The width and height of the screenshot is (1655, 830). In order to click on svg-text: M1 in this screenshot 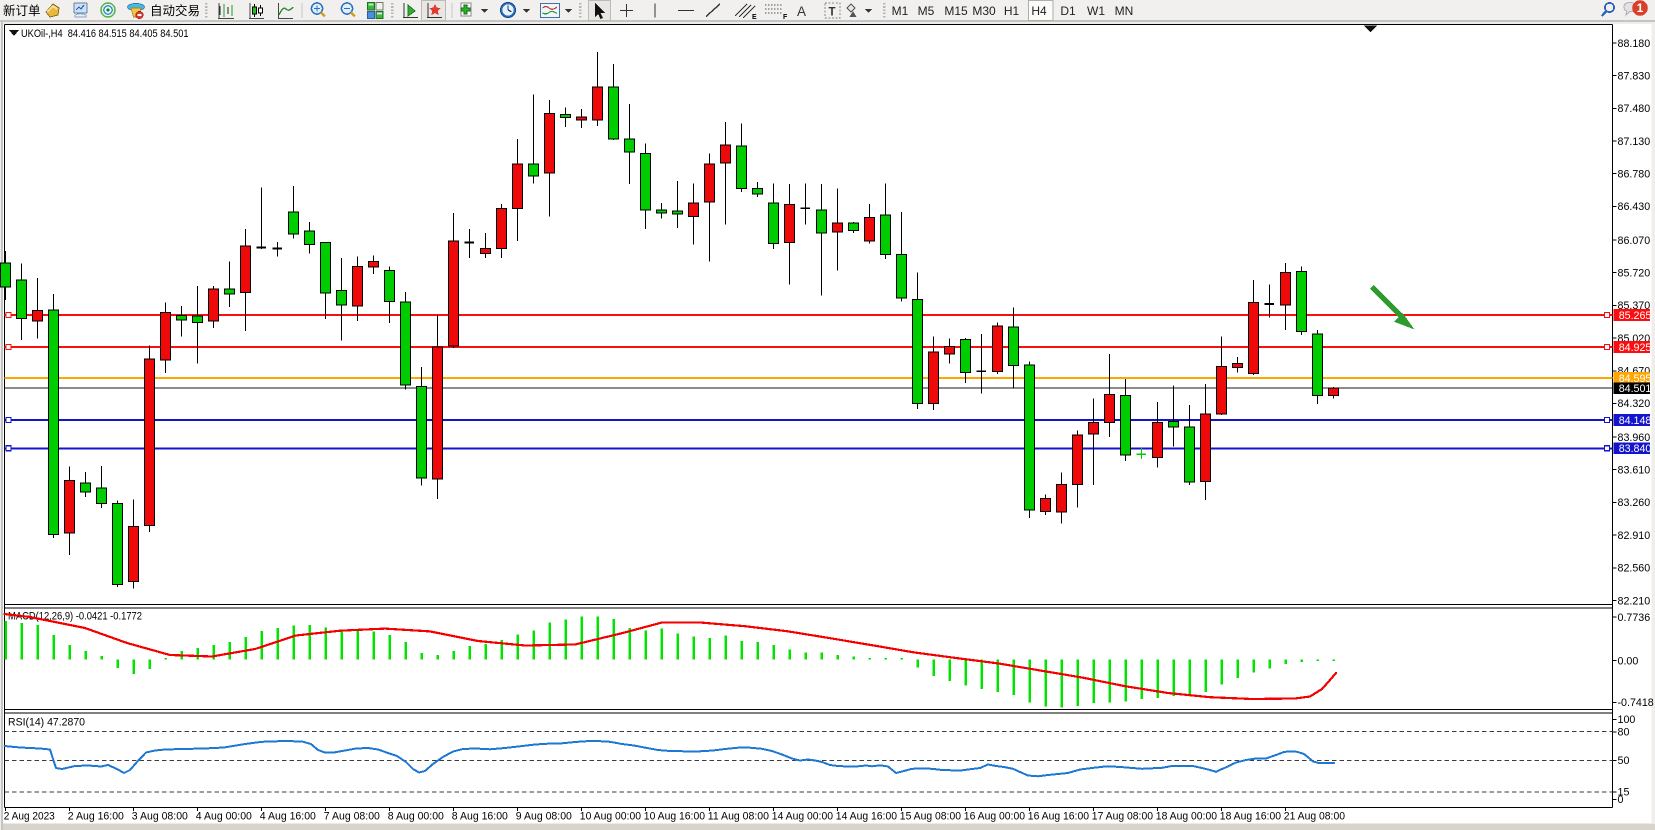, I will do `click(900, 11)`.